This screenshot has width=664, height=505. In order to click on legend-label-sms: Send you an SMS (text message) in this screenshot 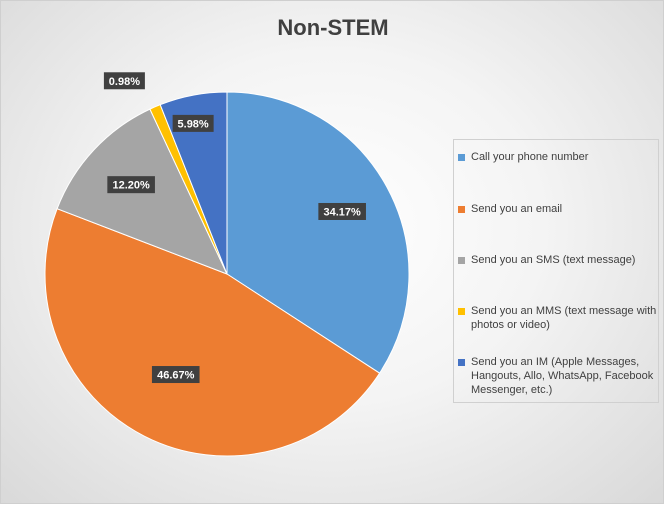, I will do `click(553, 260)`.